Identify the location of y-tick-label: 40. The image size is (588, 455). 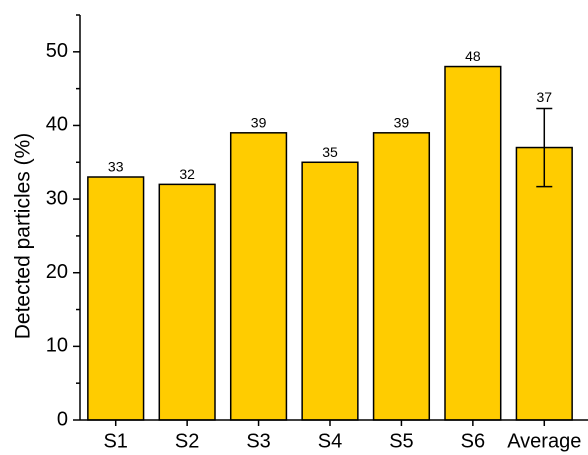
(57, 125).